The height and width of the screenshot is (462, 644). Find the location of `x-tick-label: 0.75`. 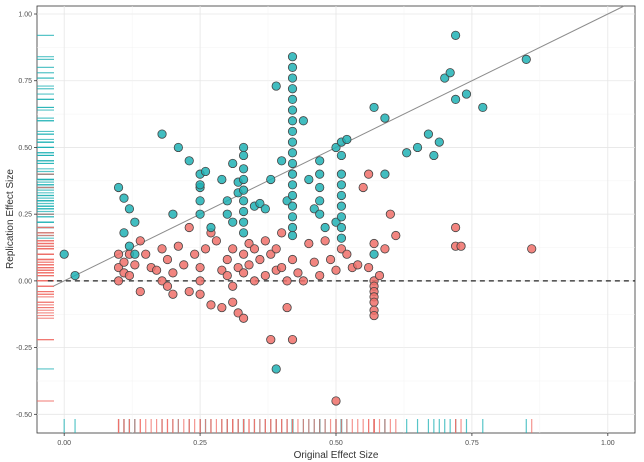

x-tick-label: 0.75 is located at coordinates (472, 443).